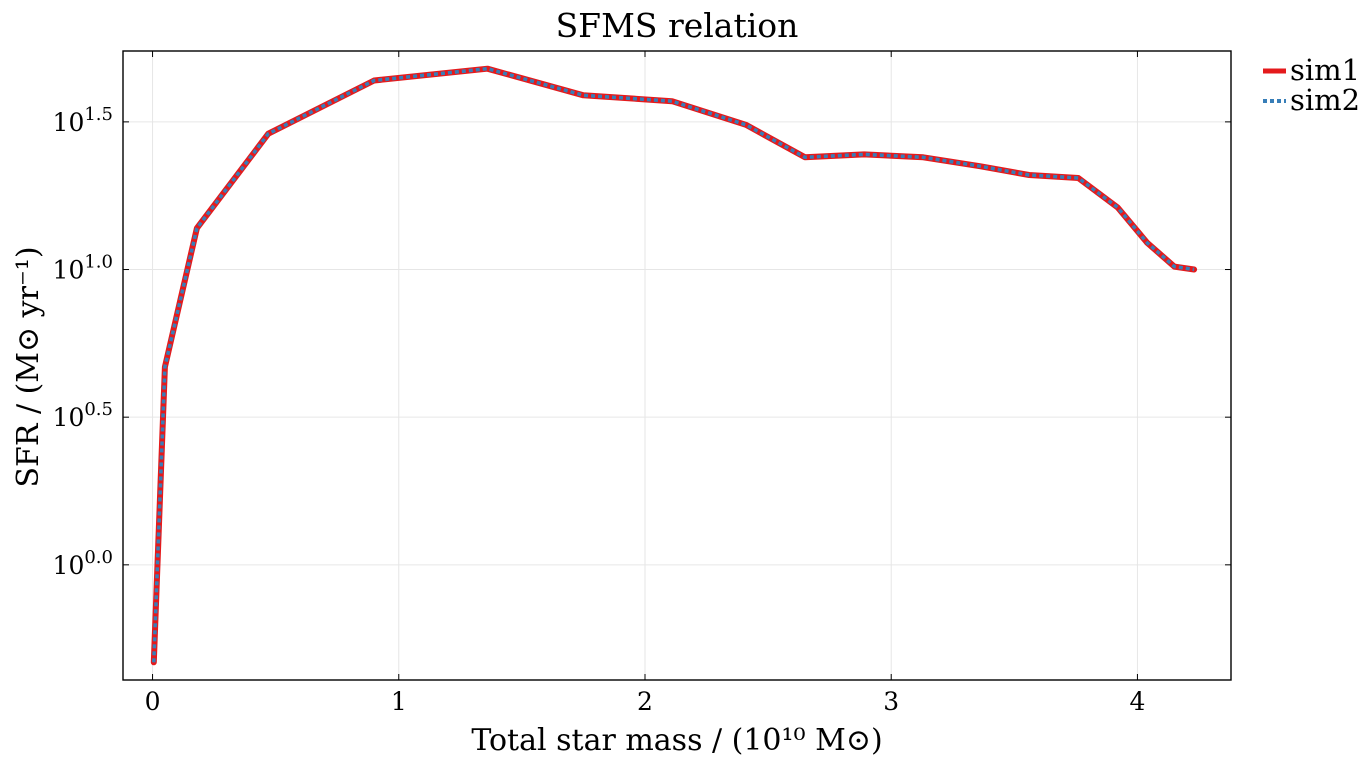 The width and height of the screenshot is (1369, 776). Describe the element at coordinates (1325, 100) in the screenshot. I see `legend-label-sim2: sim2` at that location.